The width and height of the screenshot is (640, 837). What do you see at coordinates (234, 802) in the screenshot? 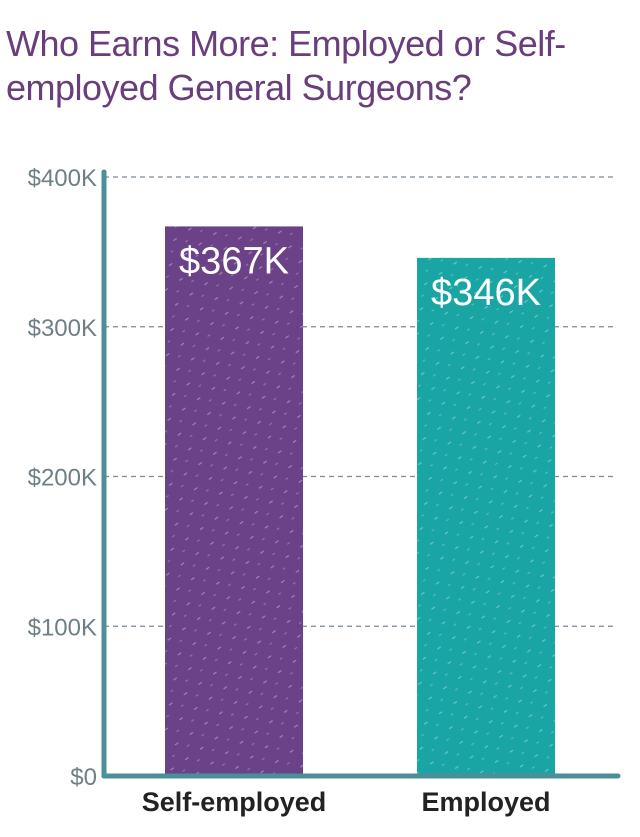
I see `category-label: Self-employed` at bounding box center [234, 802].